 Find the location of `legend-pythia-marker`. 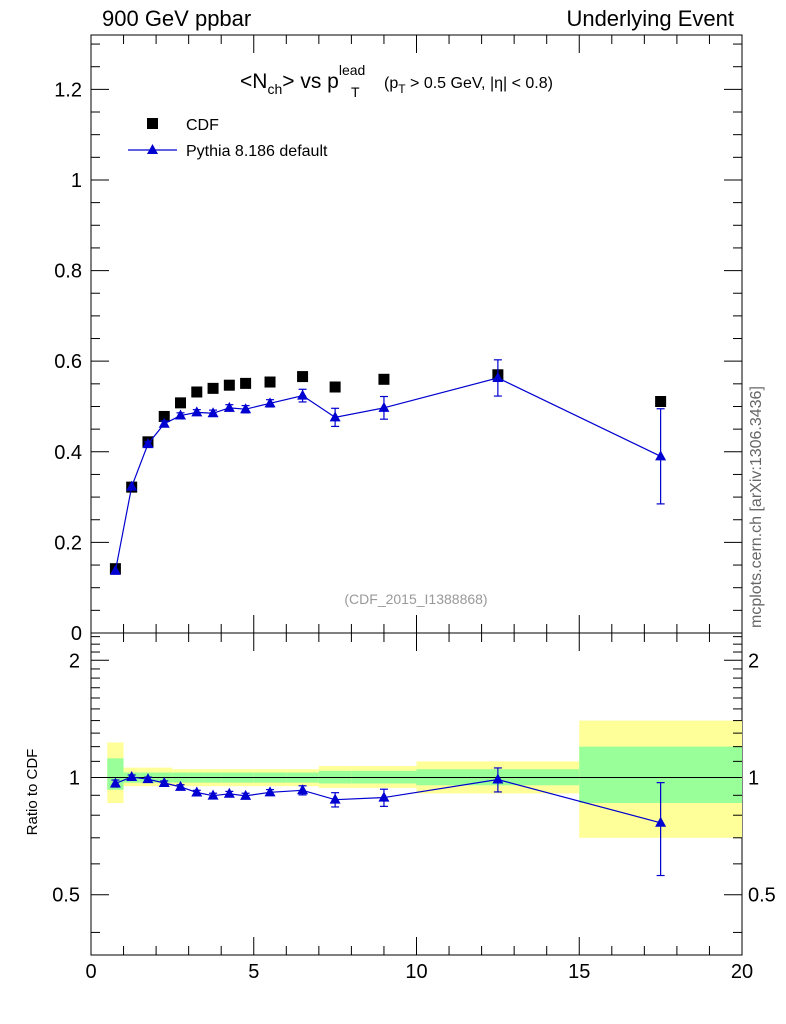

legend-pythia-marker is located at coordinates (152, 149).